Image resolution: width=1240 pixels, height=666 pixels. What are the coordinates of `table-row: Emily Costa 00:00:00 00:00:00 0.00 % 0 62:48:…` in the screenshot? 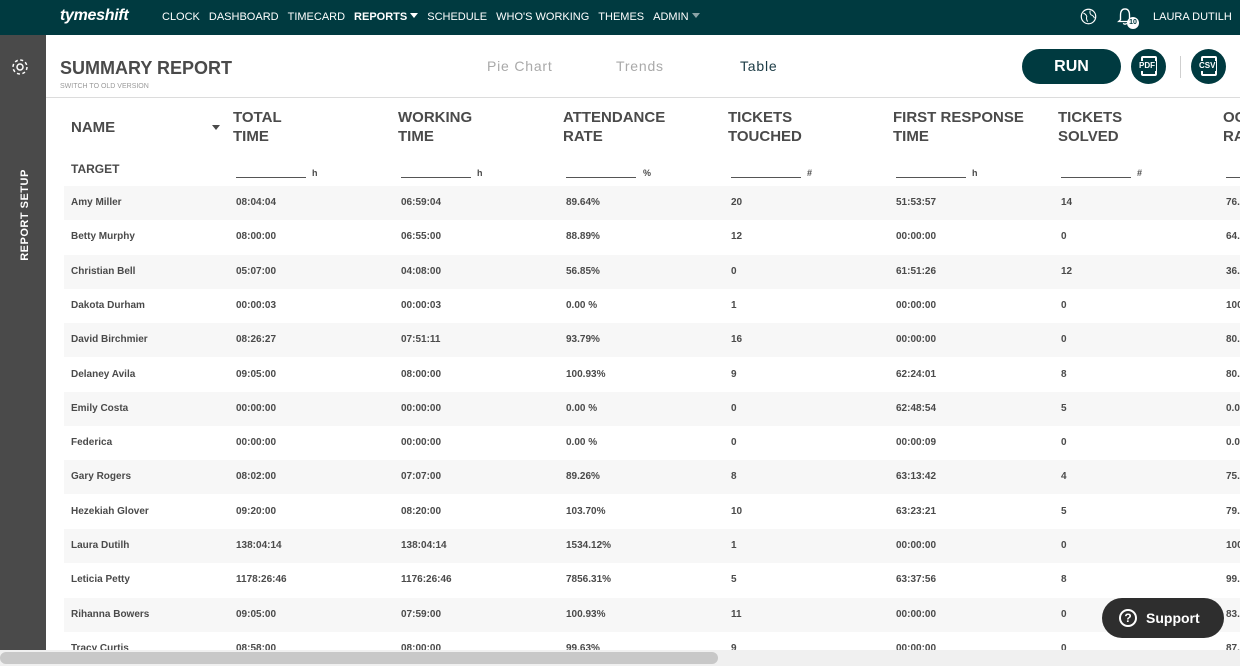 It's located at (652, 408).